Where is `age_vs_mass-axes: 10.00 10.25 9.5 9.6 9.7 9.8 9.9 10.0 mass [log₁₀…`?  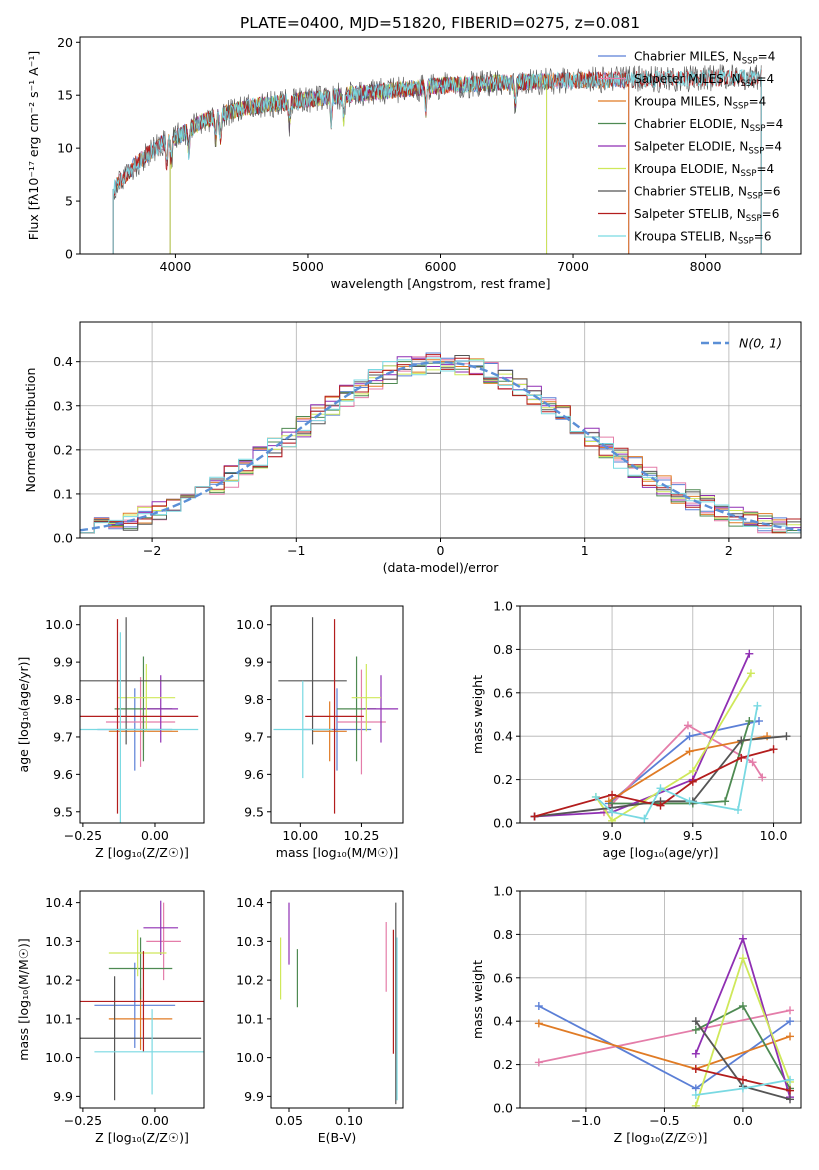 age_vs_mass-axes: 10.00 10.25 9.5 9.6 9.7 9.8 9.9 10.0 mass [log₁₀… is located at coordinates (320, 732).